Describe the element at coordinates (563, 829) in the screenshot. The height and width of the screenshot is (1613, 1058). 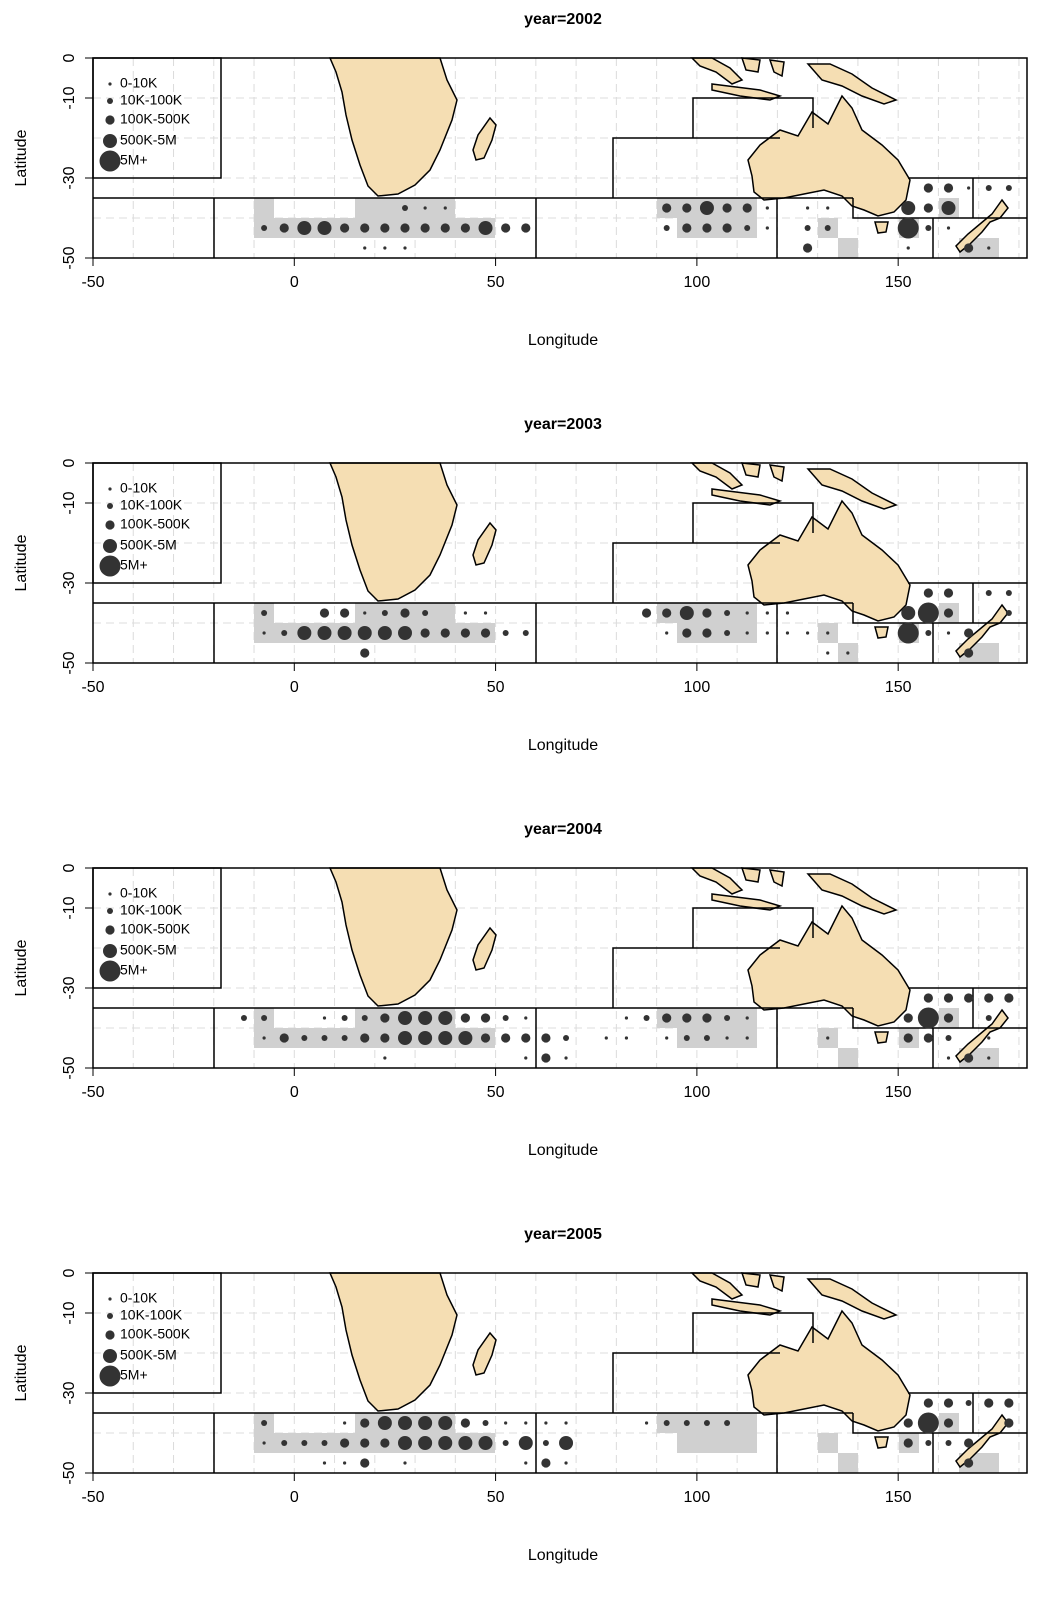
I see `panel-title: year=2004` at that location.